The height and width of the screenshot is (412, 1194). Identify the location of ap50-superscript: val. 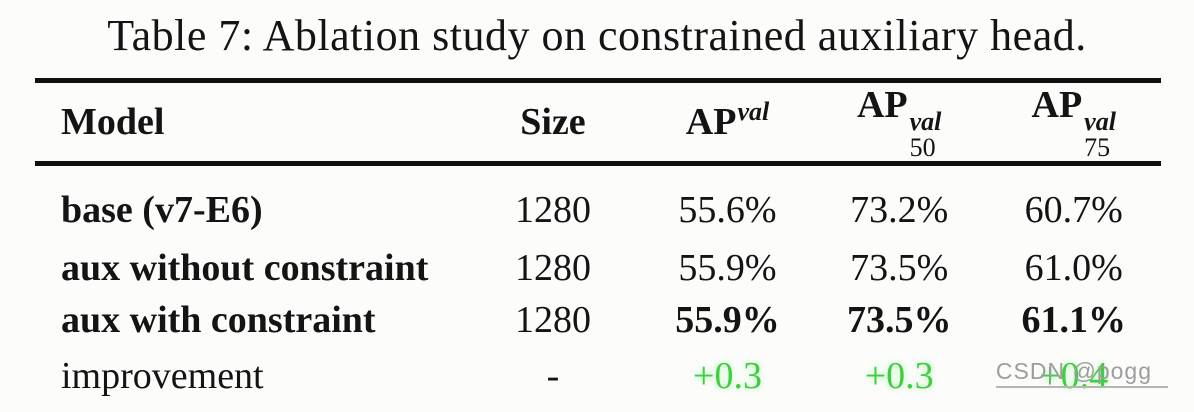
(925, 121).